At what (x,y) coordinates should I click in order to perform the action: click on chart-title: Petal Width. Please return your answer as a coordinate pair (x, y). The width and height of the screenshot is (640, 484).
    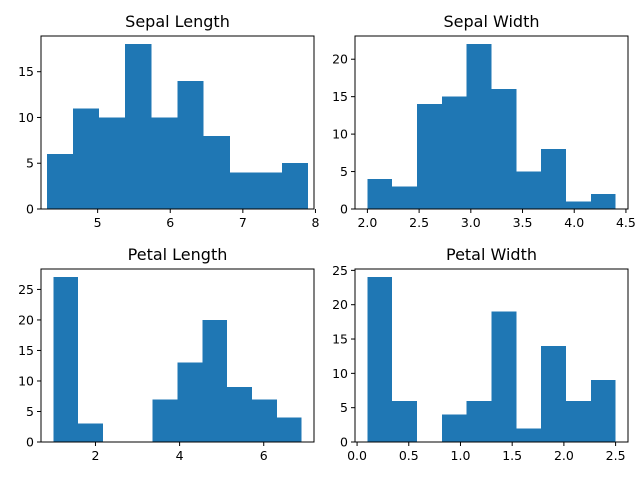
    Looking at the image, I should click on (491, 254).